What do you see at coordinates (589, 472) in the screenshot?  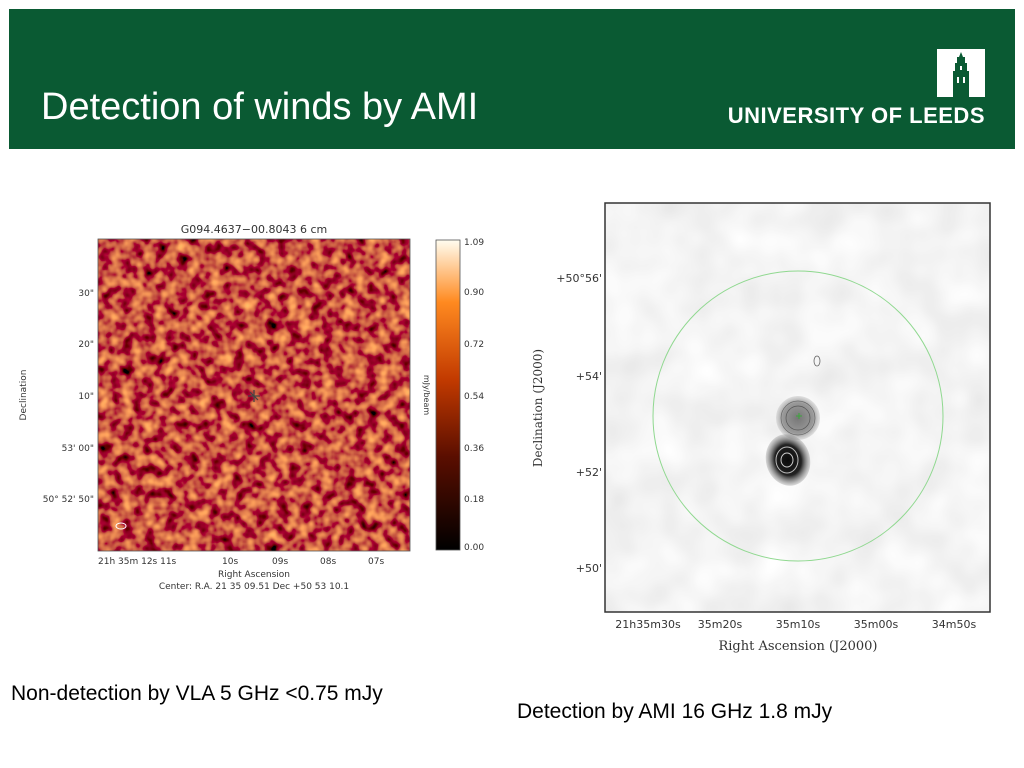 I see `ami-y-tick: +52'` at bounding box center [589, 472].